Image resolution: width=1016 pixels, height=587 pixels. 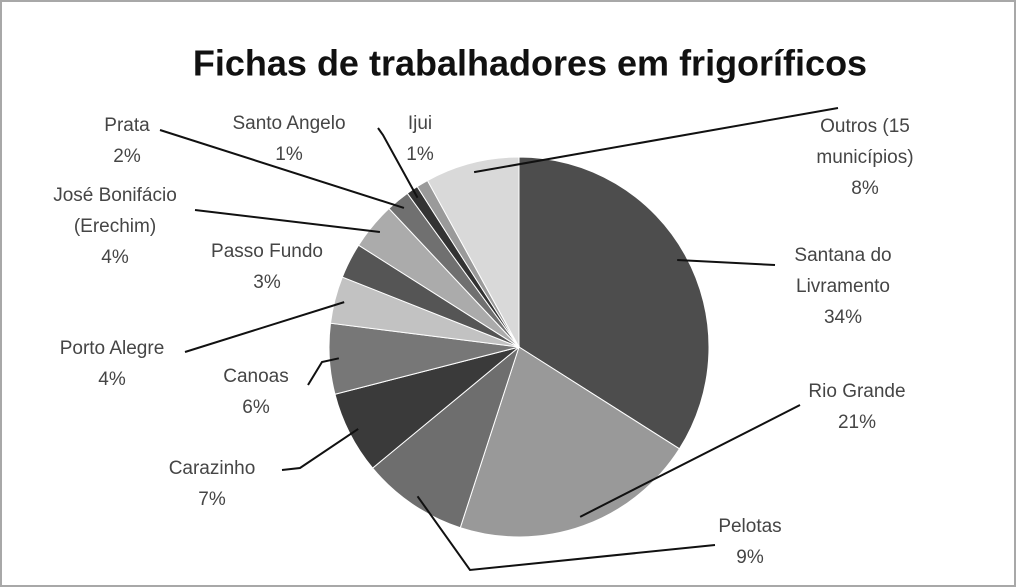 I want to click on slice-value-label: 8%, so click(x=865, y=188).